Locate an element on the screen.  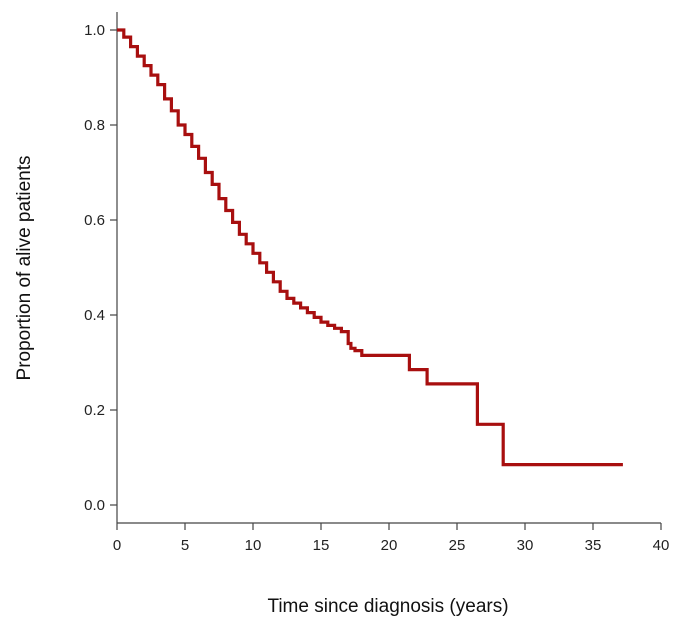
x-axis: 0 5 10 15 20 25 30 35 40 is located at coordinates (391, 538).